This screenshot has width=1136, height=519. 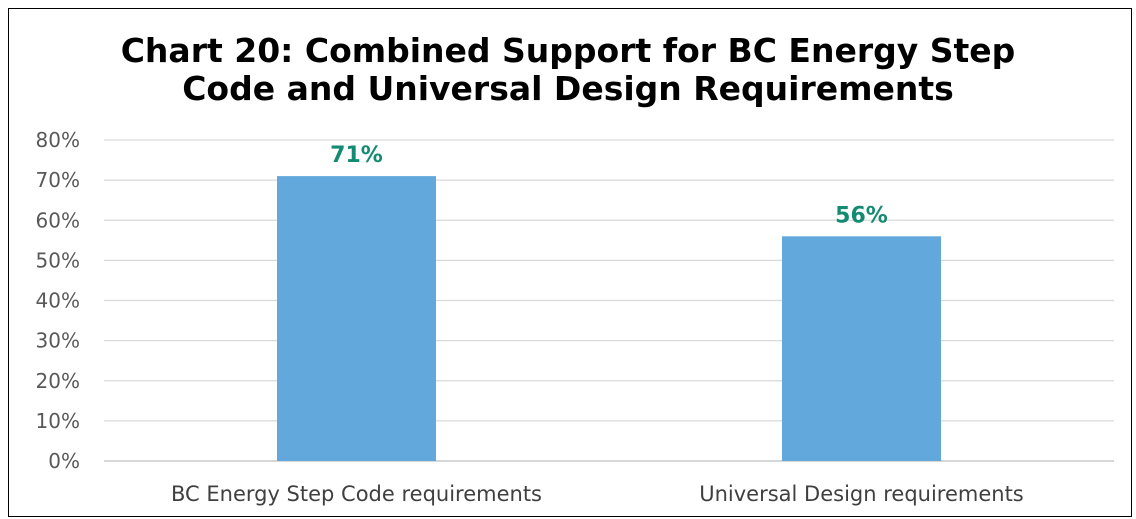 What do you see at coordinates (568, 88) in the screenshot?
I see `chart-title-line-2: Code and Universal Design Requirements` at bounding box center [568, 88].